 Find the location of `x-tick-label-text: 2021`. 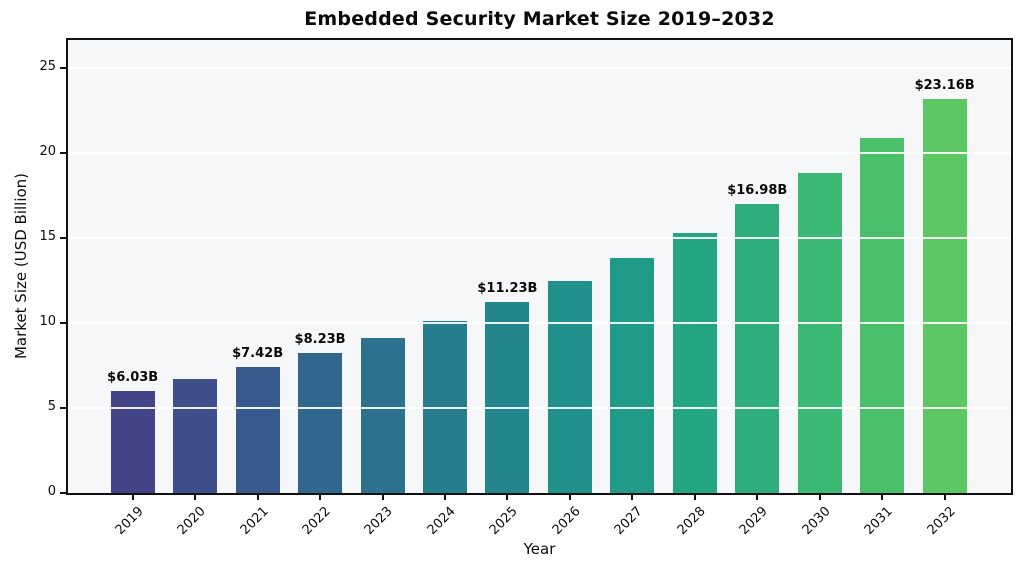

x-tick-label-text: 2021 is located at coordinates (254, 521).